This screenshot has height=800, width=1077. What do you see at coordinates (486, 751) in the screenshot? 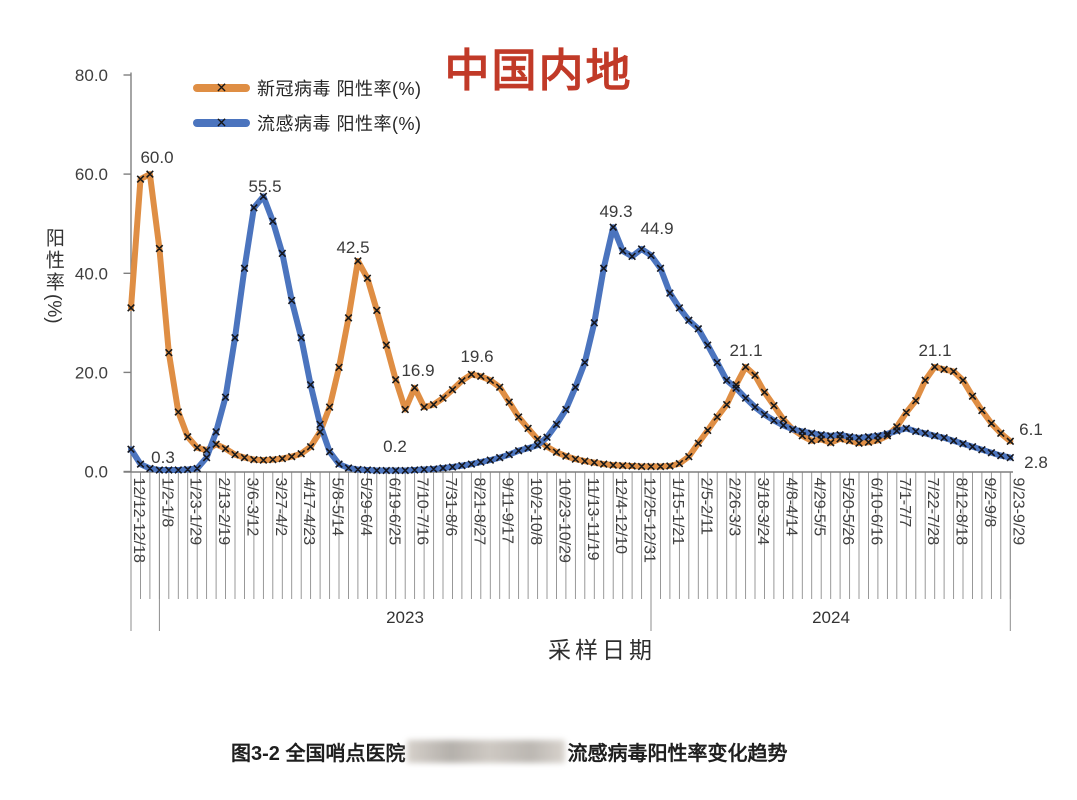
I see `caption-redaction-blur` at bounding box center [486, 751].